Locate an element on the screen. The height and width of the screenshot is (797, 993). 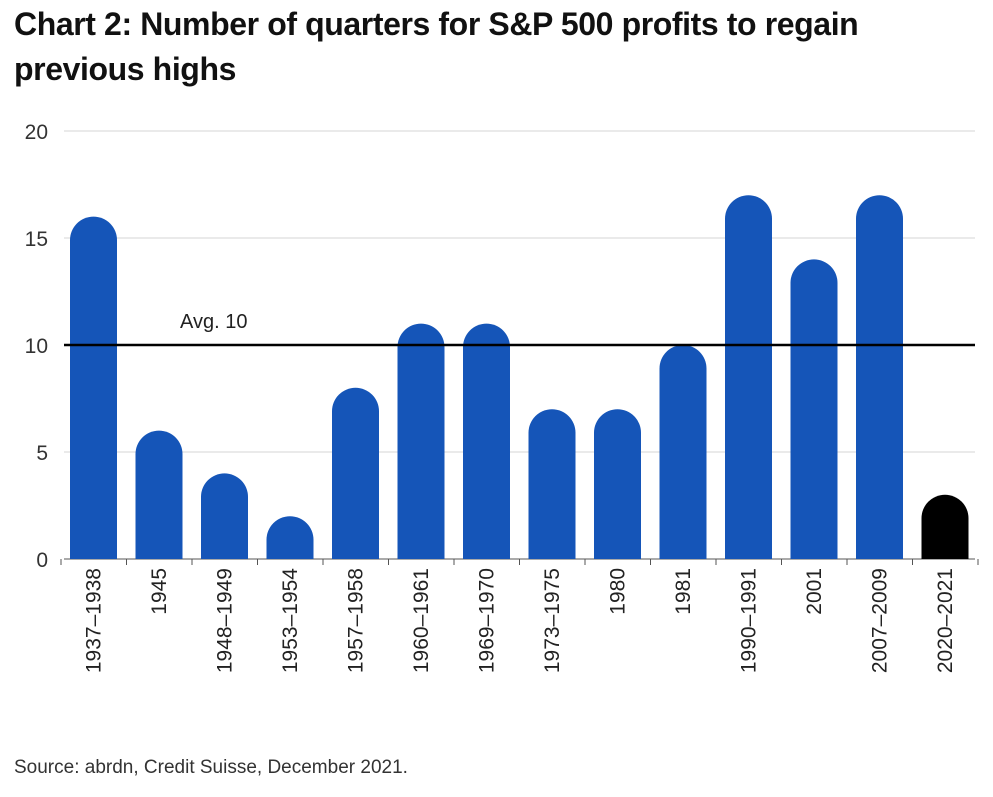
average-reference: Avg. 10 is located at coordinates (519, 329).